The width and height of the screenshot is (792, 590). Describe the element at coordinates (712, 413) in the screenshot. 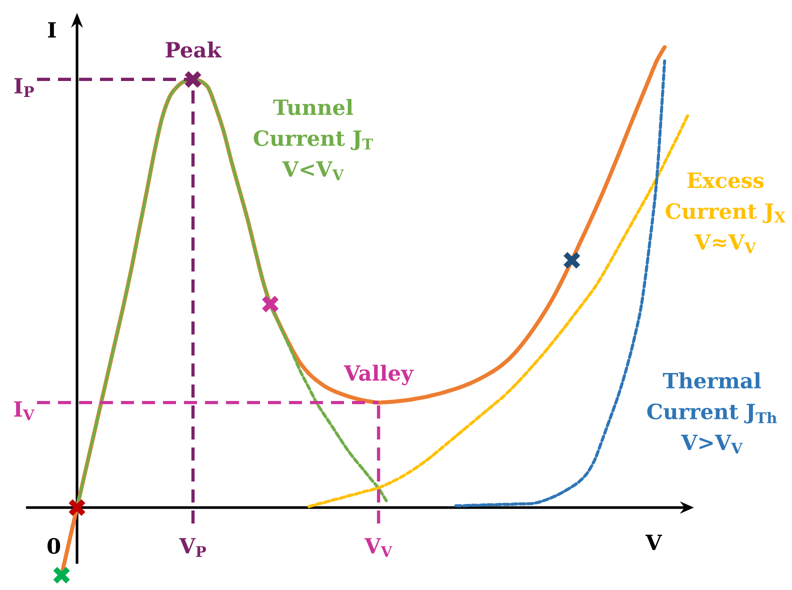

I see `text: Thermal Current J$_{Th}$ V>V$_{V}$` at that location.